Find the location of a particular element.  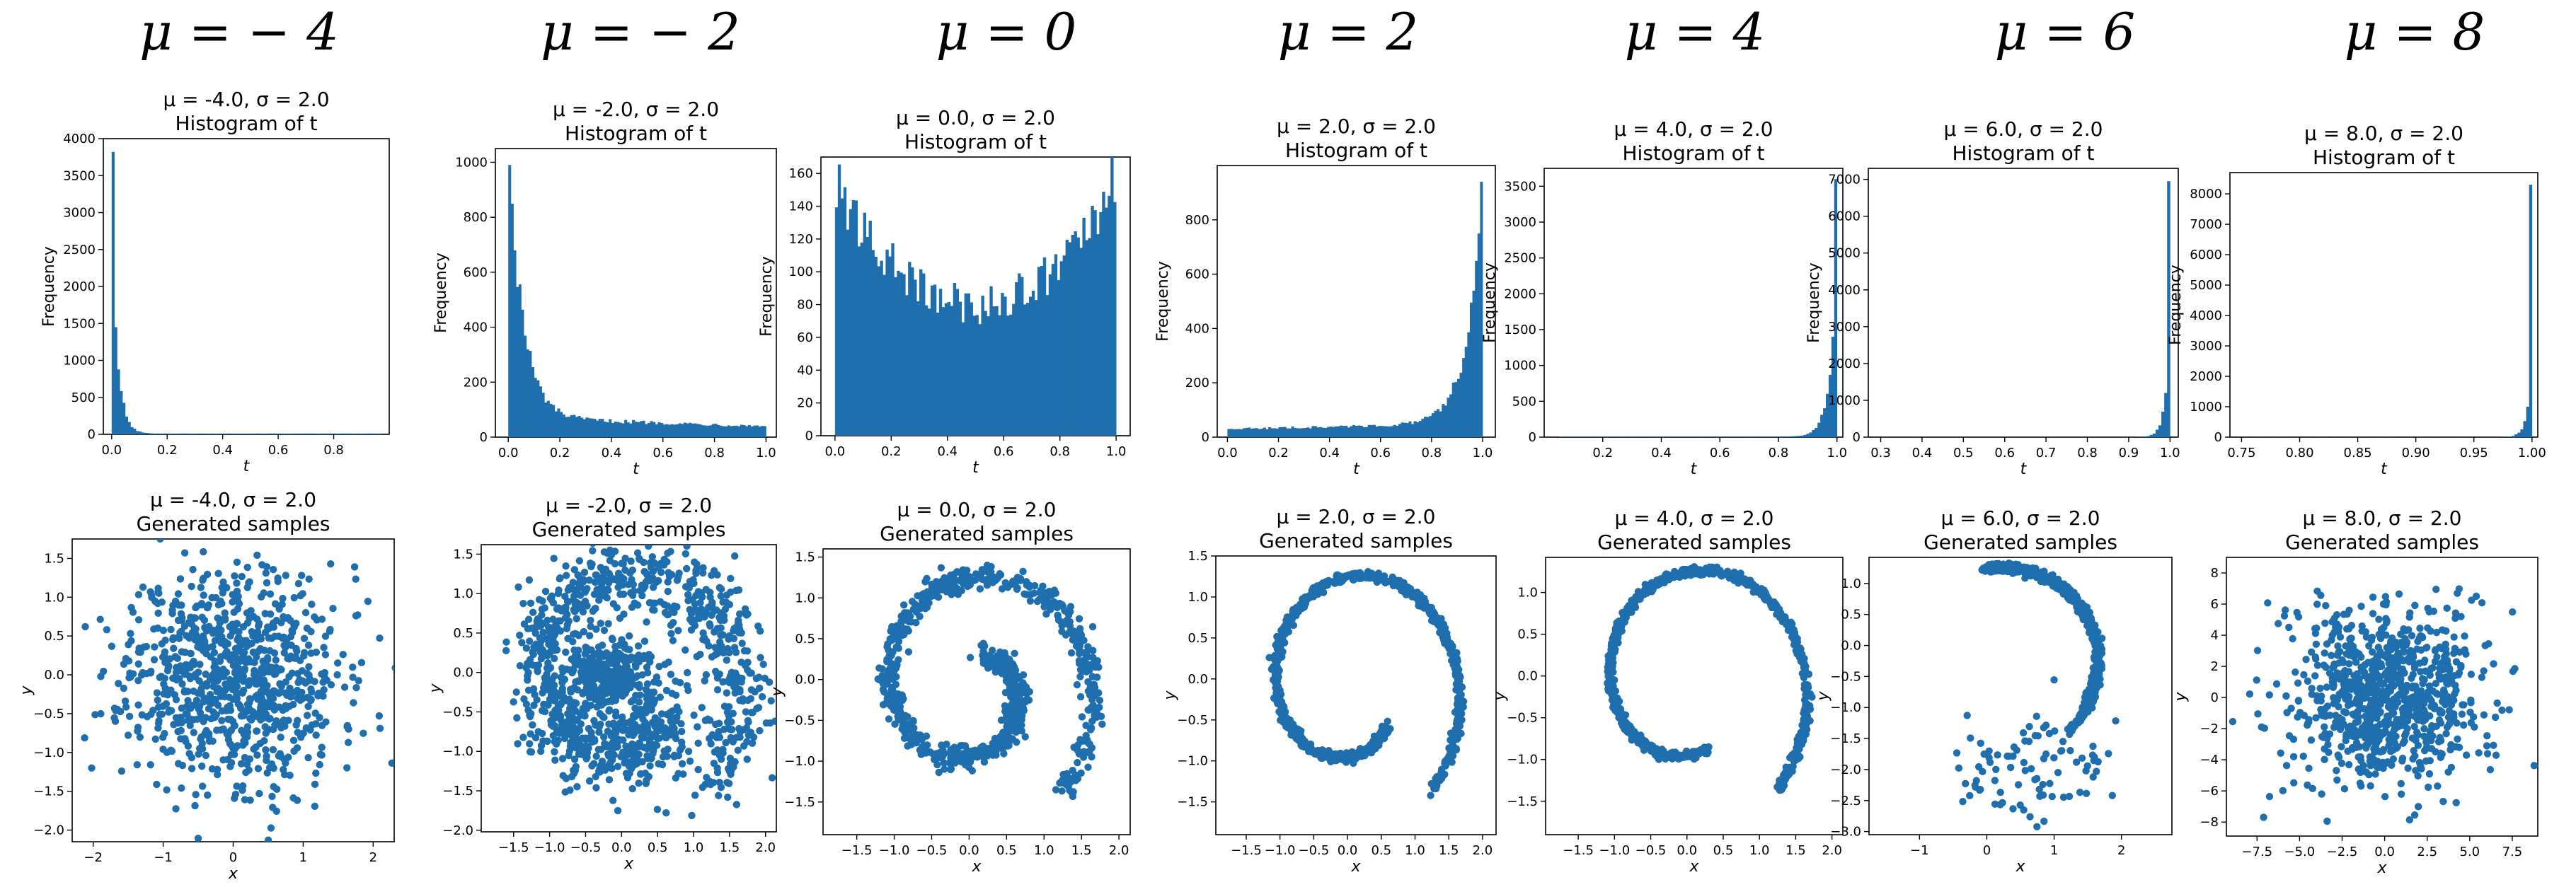

histogram-col-4-xtick-label: 0.2 is located at coordinates (1602, 453).